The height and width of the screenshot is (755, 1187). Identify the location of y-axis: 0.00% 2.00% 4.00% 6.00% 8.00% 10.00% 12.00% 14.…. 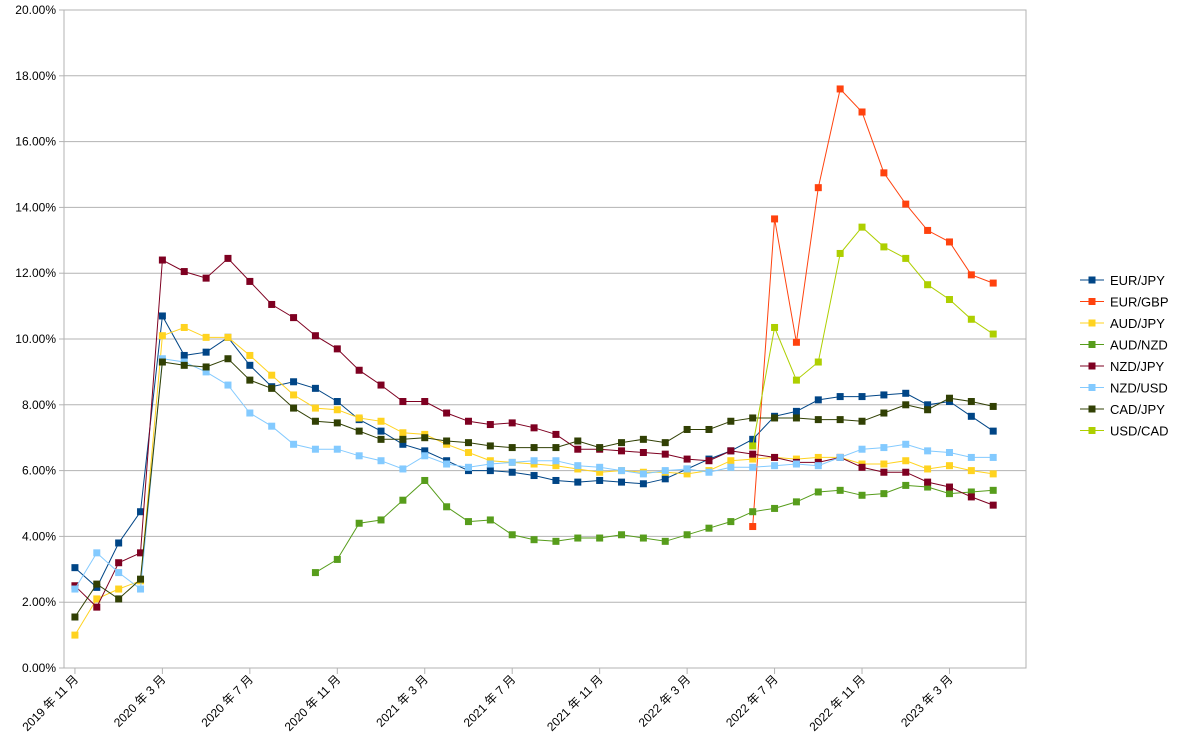
(39, 339).